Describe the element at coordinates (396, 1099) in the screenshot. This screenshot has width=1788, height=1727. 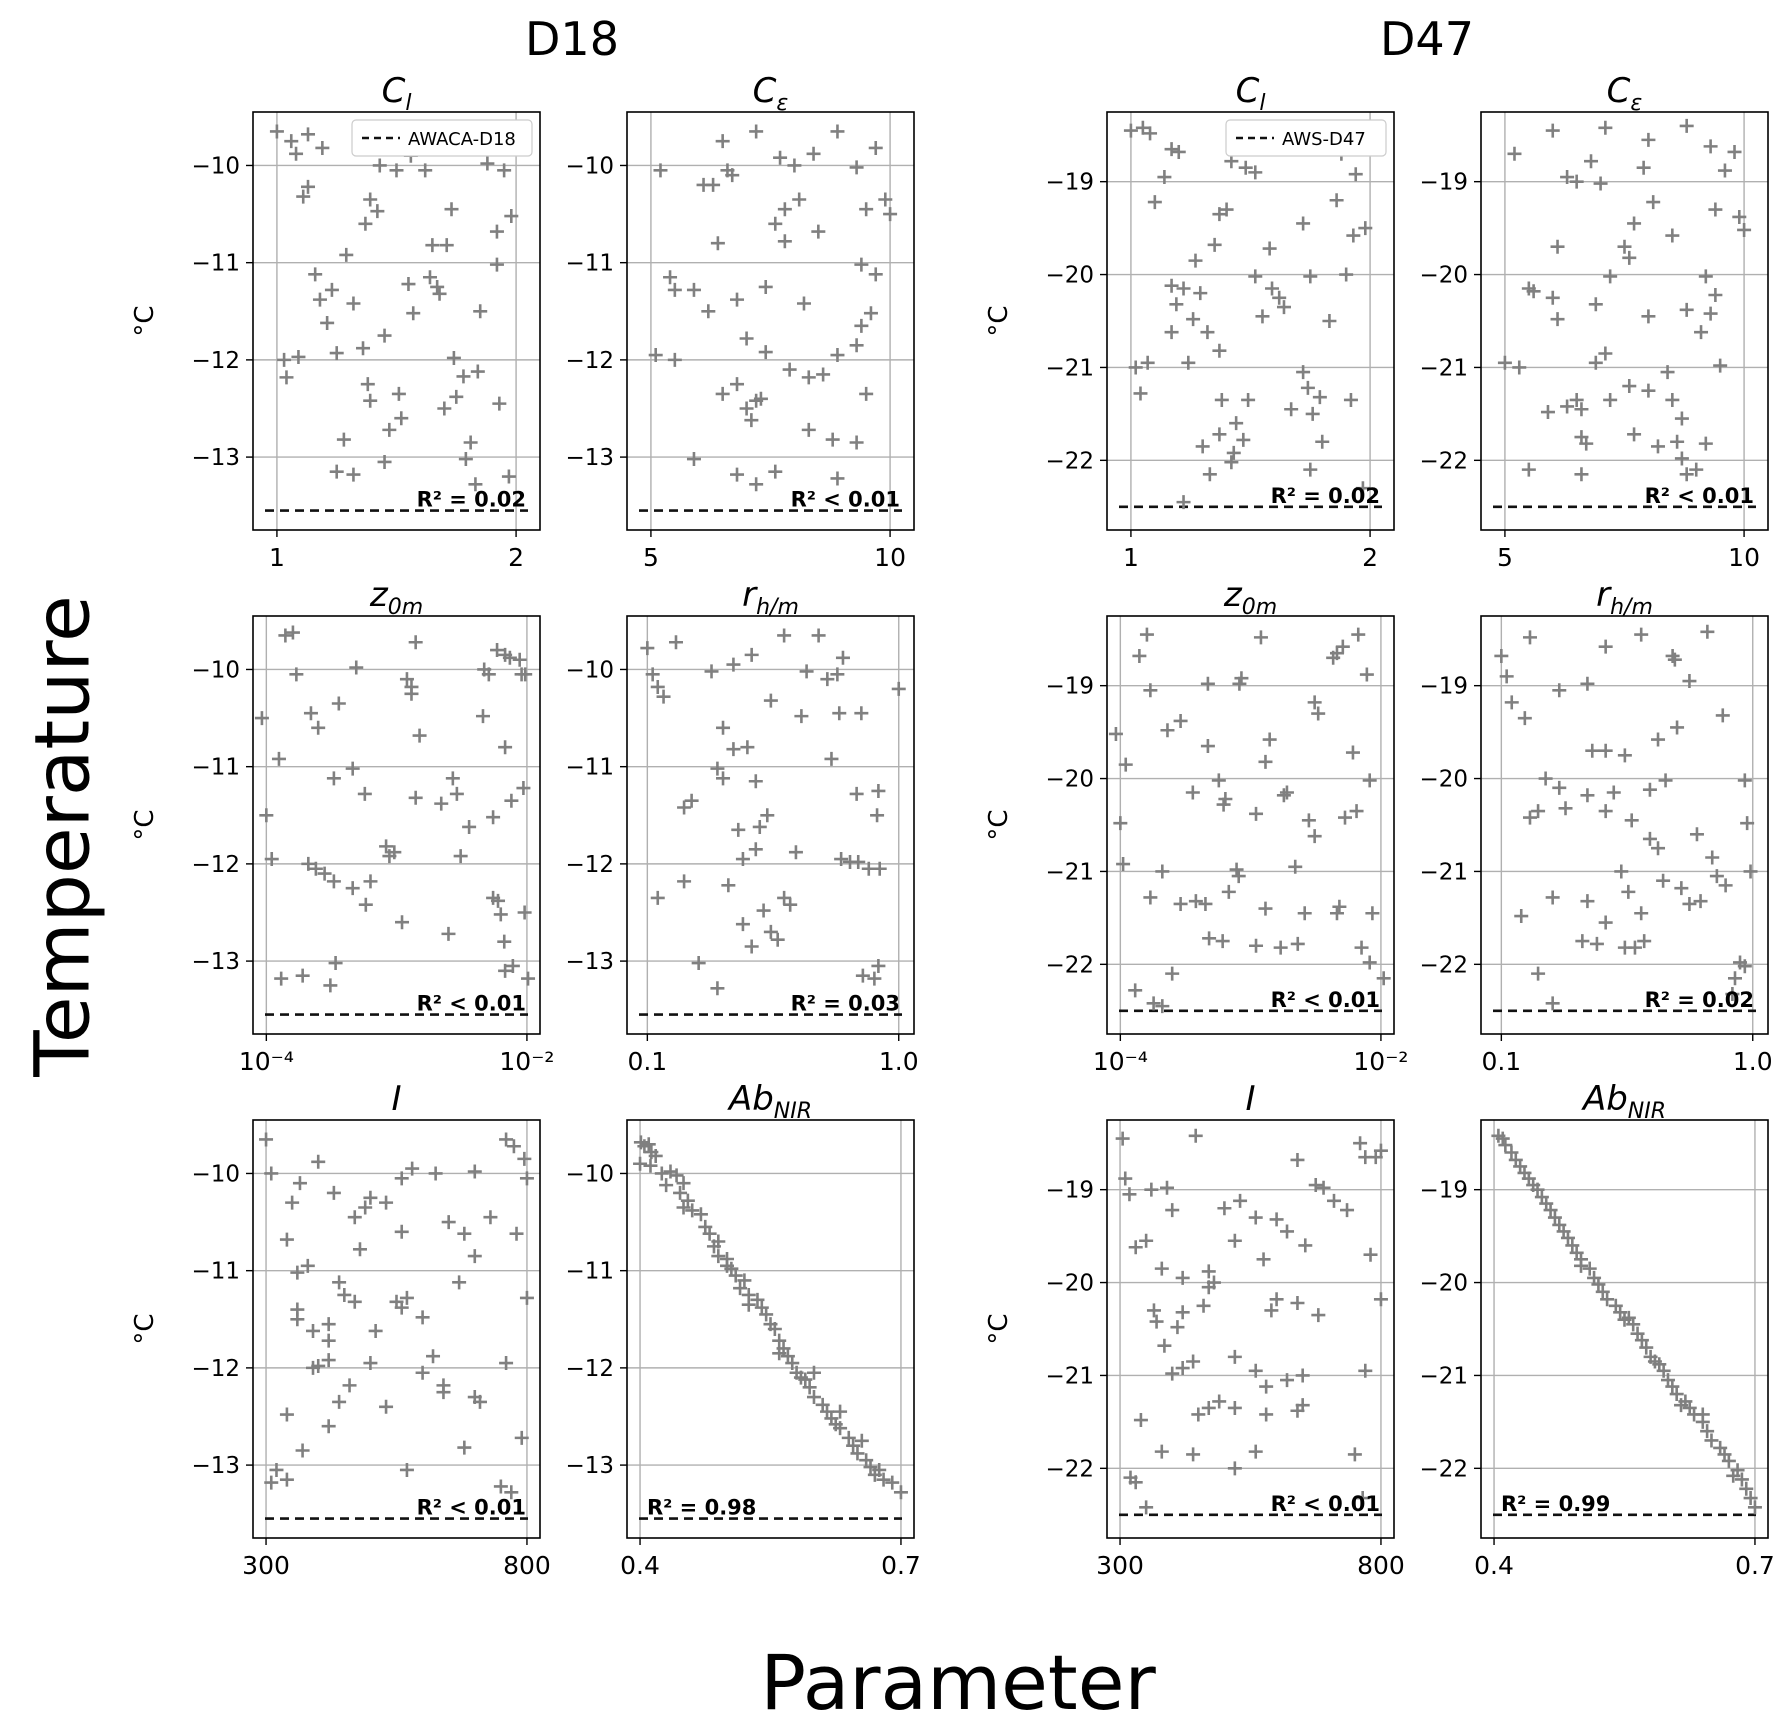
I see `subplot-title-main: I` at that location.